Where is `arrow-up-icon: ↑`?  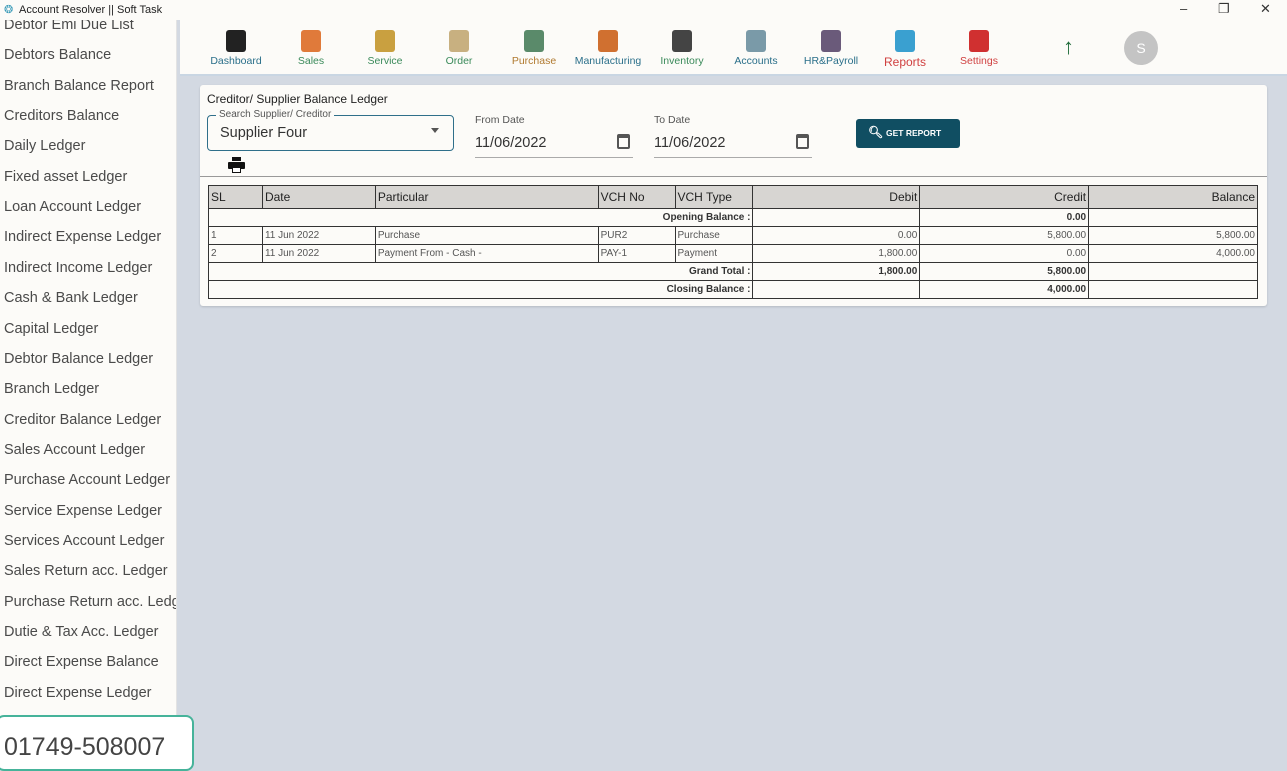 arrow-up-icon: ↑ is located at coordinates (1068, 46).